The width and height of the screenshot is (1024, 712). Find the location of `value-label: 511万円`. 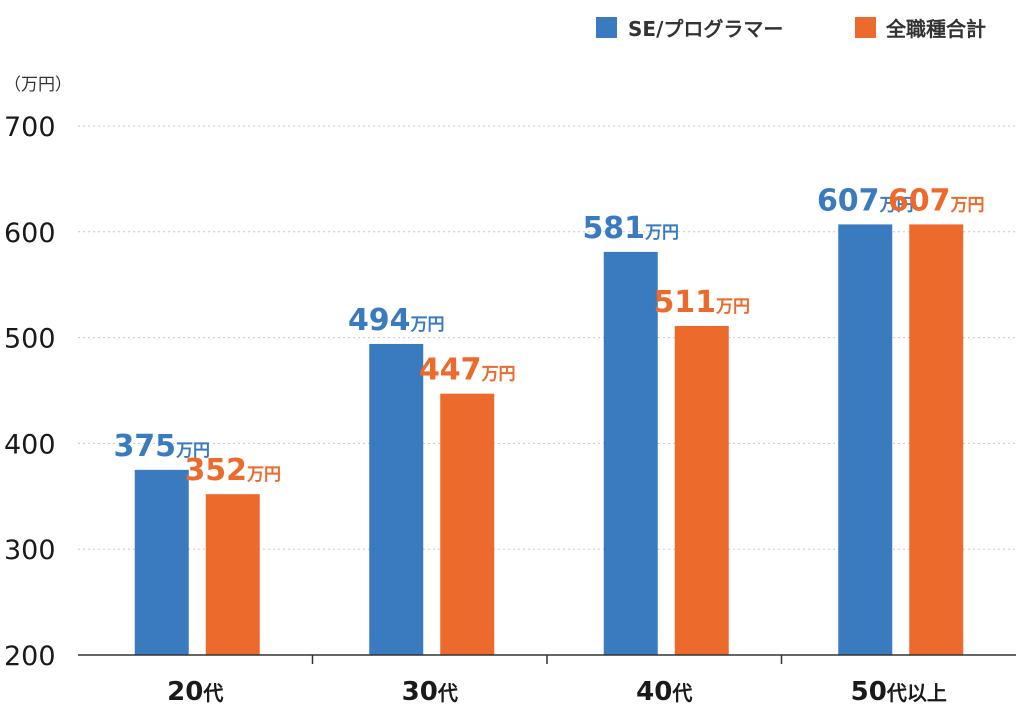

value-label: 511万円 is located at coordinates (701, 302).